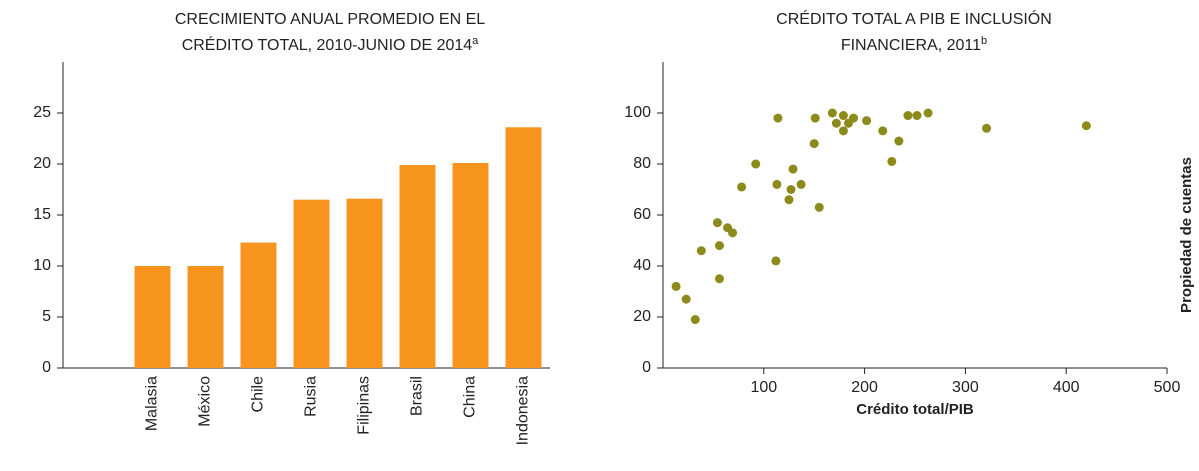 This screenshot has width=1199, height=471. I want to click on title-line: CRÉDITO TOTAL, 2010-JUNIO DE 2014, so click(327, 44).